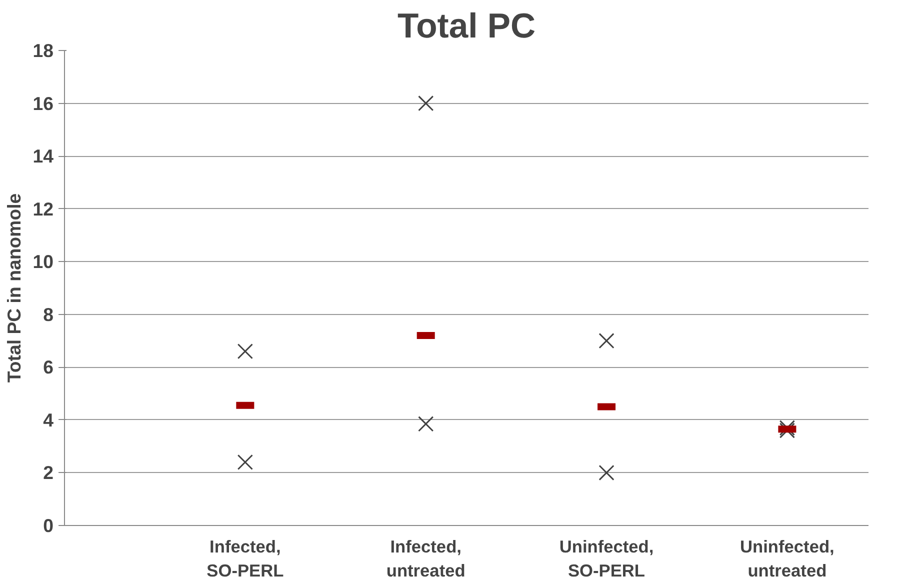 The image size is (898, 583). What do you see at coordinates (467, 27) in the screenshot?
I see `chart-title: Total PC` at bounding box center [467, 27].